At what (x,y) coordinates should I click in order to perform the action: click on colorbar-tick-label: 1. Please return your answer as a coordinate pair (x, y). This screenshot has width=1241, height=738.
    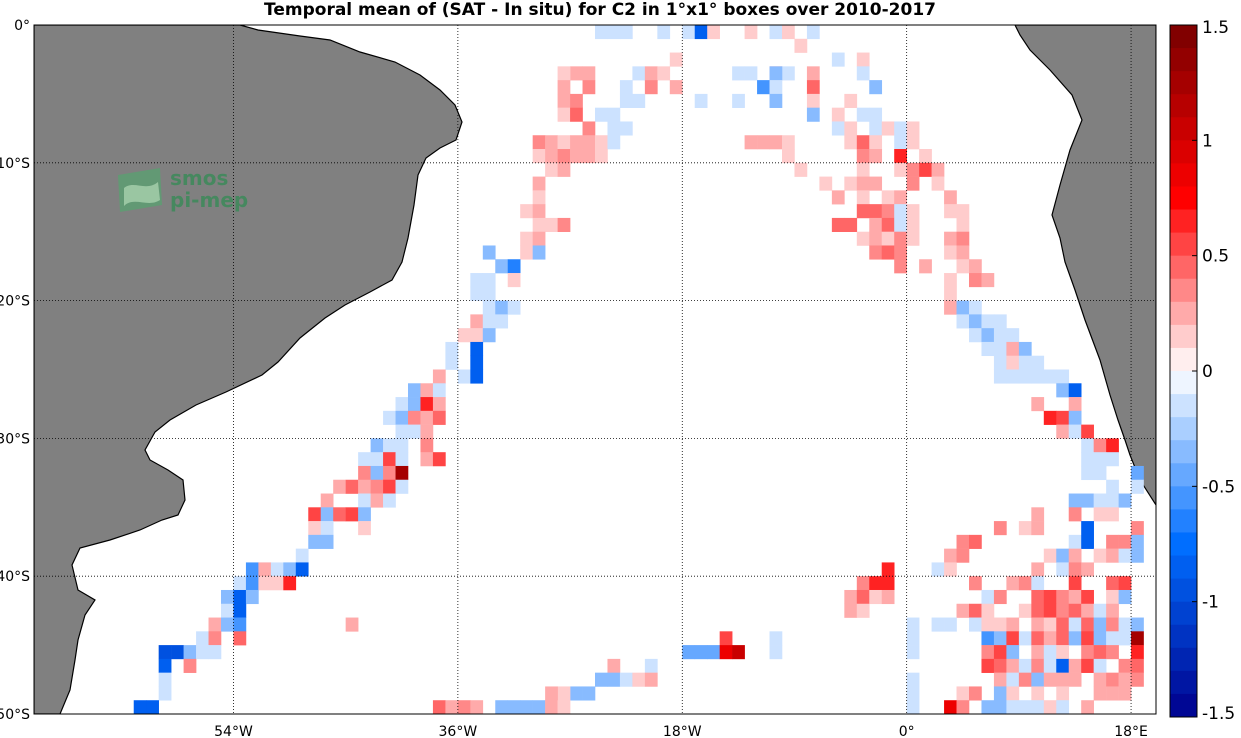
    Looking at the image, I should click on (1207, 141).